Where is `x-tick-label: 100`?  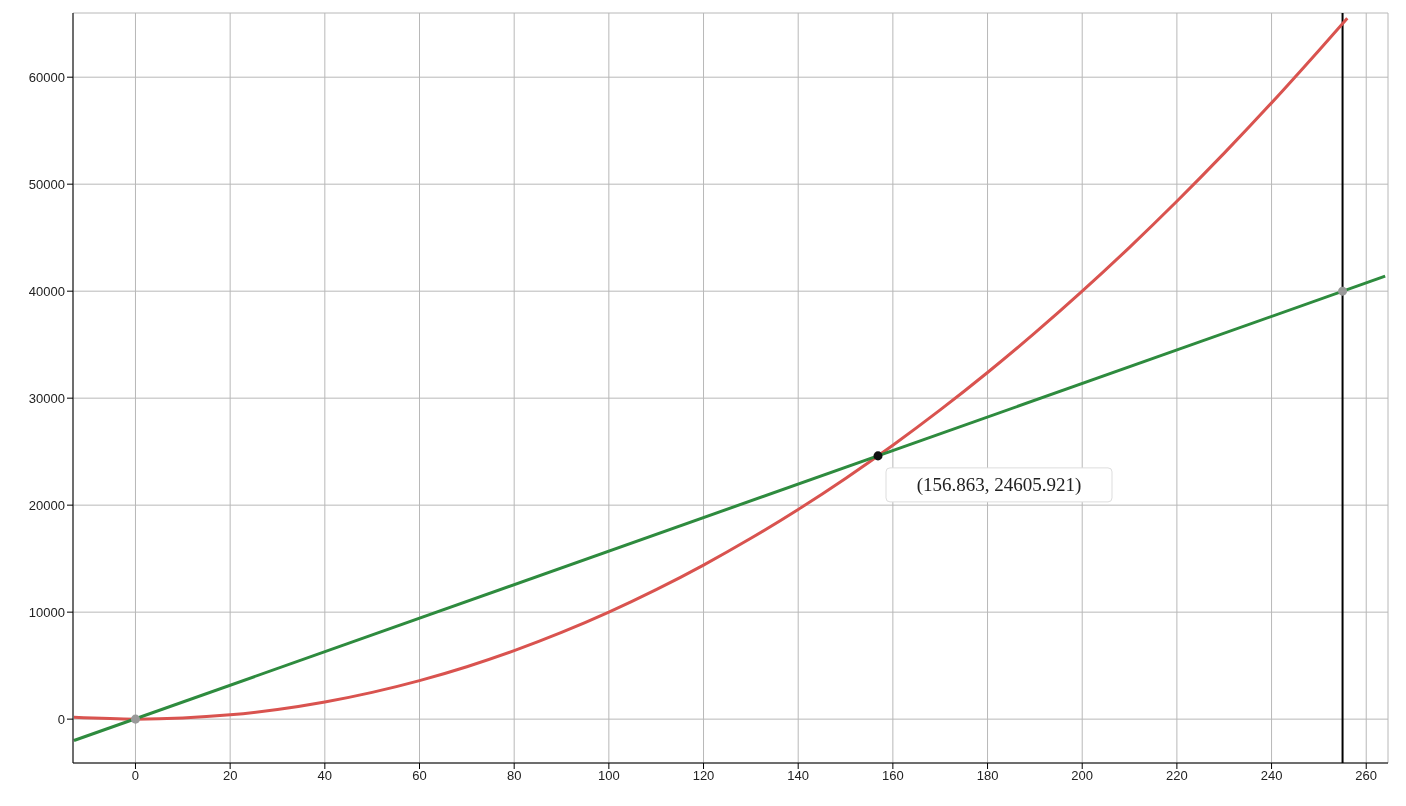 x-tick-label: 100 is located at coordinates (608, 776).